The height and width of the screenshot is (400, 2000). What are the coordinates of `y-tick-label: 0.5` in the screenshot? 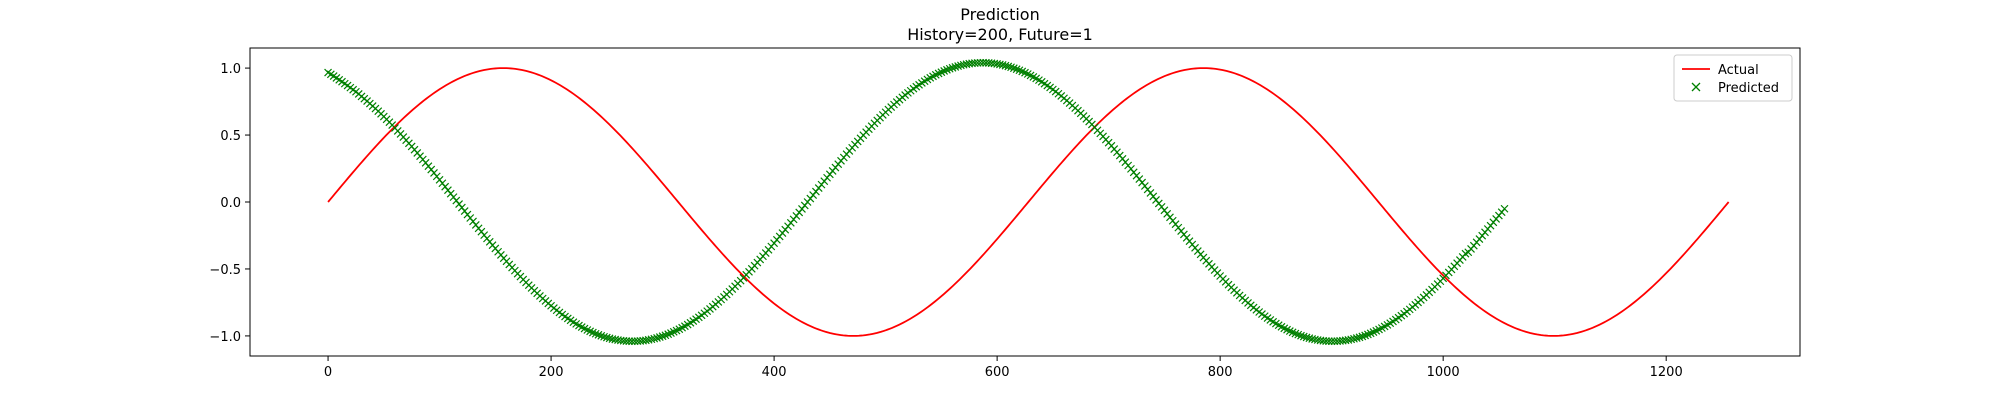 It's located at (230, 136).